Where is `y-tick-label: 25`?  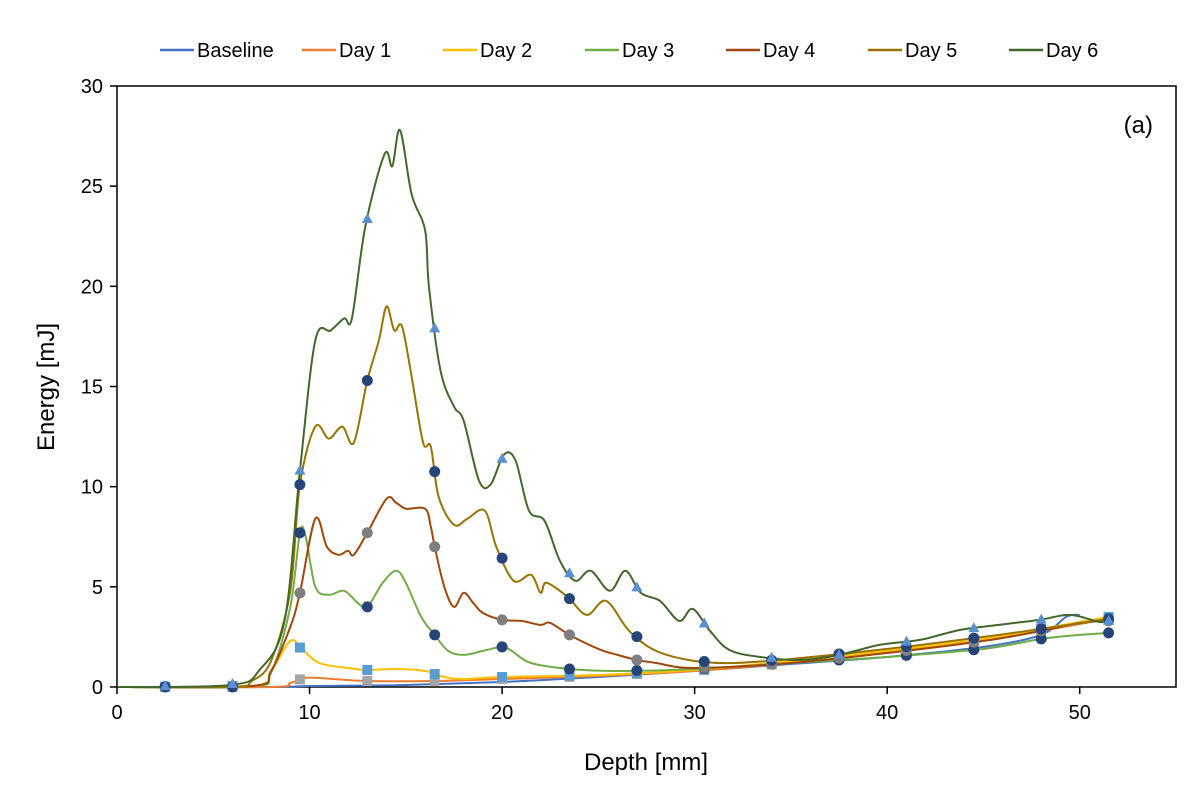 y-tick-label: 25 is located at coordinates (92, 187).